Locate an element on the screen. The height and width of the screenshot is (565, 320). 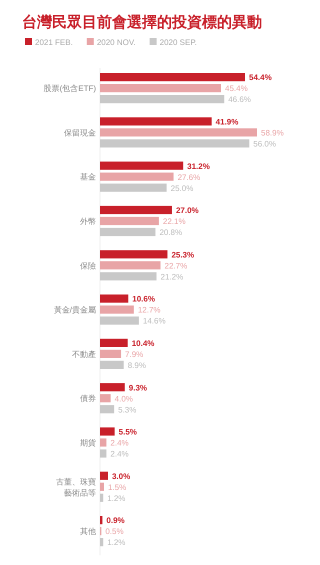
data-label: 31.2% is located at coordinates (198, 166).